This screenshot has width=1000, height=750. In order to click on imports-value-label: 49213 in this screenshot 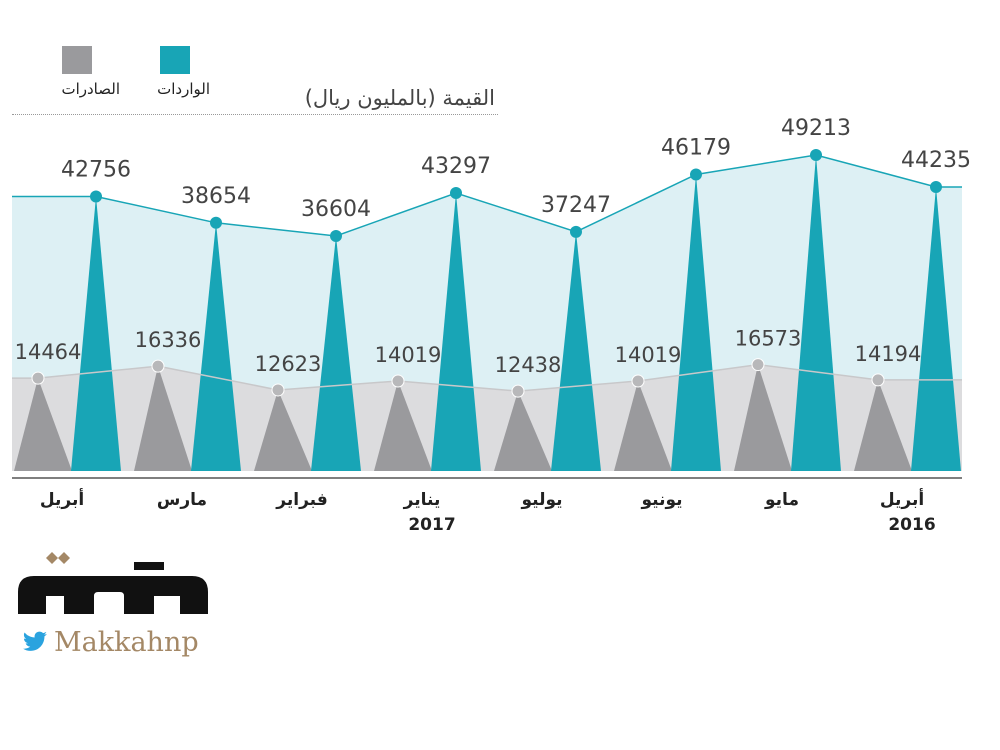, I will do `click(816, 128)`.